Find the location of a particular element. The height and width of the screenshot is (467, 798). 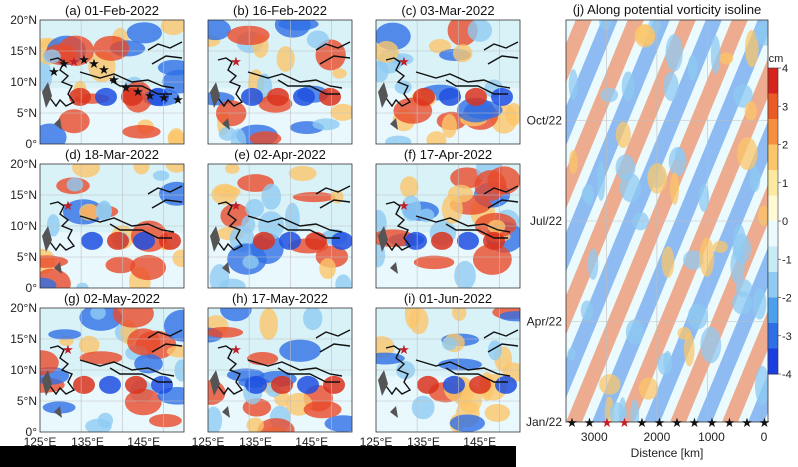

colorbar-tick-label: 2 is located at coordinates (785, 146).